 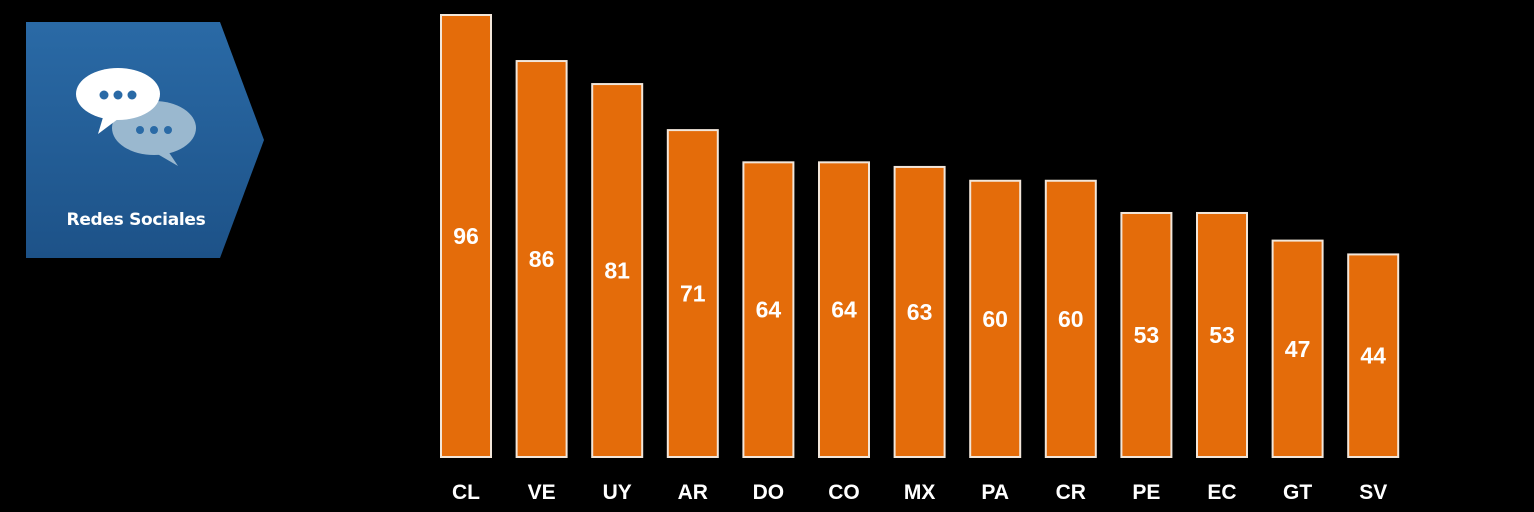 What do you see at coordinates (844, 492) in the screenshot?
I see `x-tick-co: CO` at bounding box center [844, 492].